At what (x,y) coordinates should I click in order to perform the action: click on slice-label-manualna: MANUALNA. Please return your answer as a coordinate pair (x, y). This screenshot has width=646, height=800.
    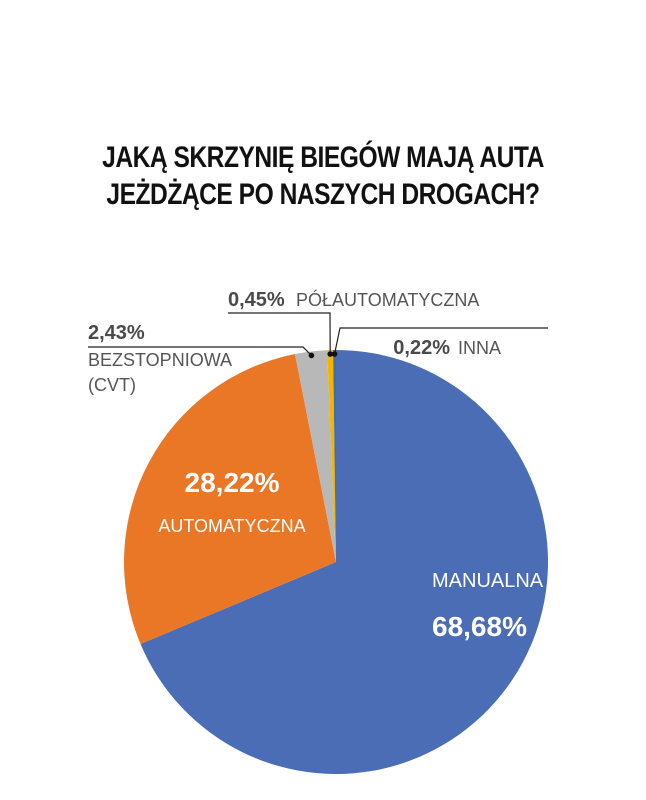
    Looking at the image, I should click on (488, 581).